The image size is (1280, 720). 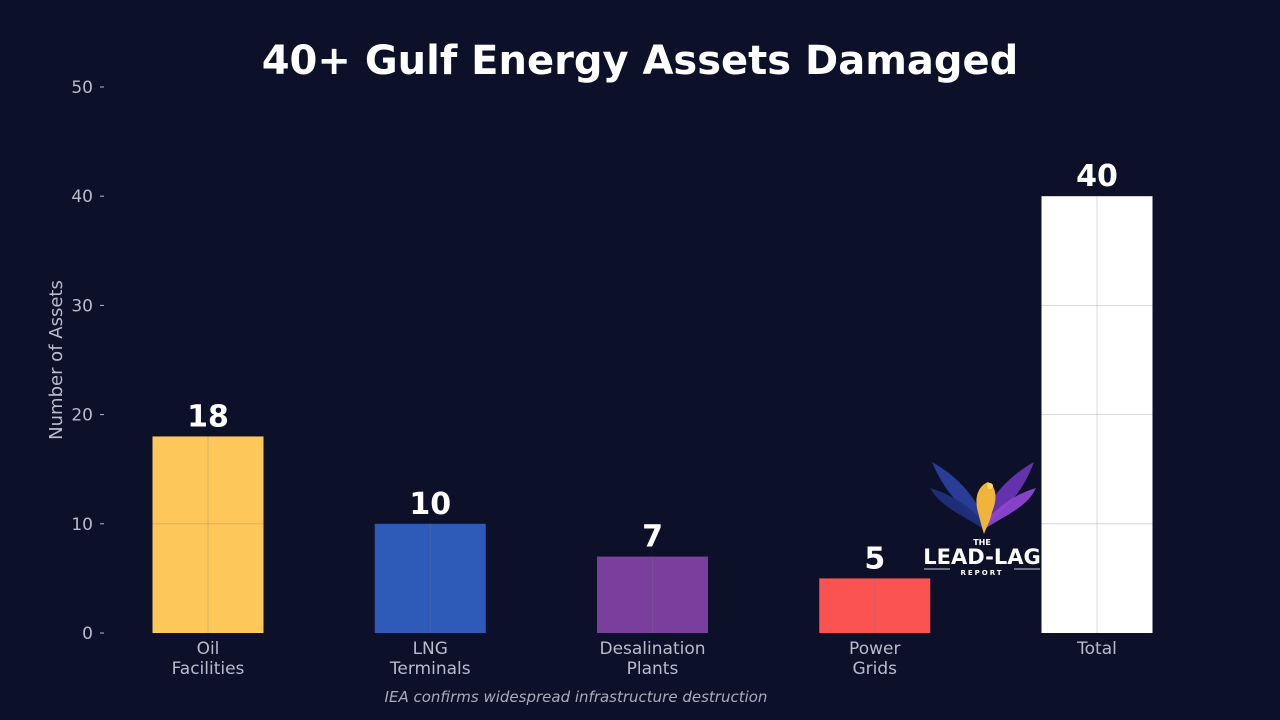 I want to click on y-tick-label: 0, so click(x=87, y=634).